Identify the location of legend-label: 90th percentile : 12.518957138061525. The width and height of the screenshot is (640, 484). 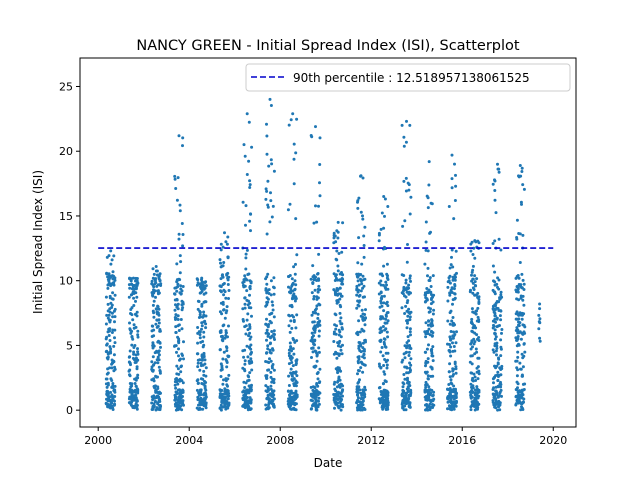
(411, 78).